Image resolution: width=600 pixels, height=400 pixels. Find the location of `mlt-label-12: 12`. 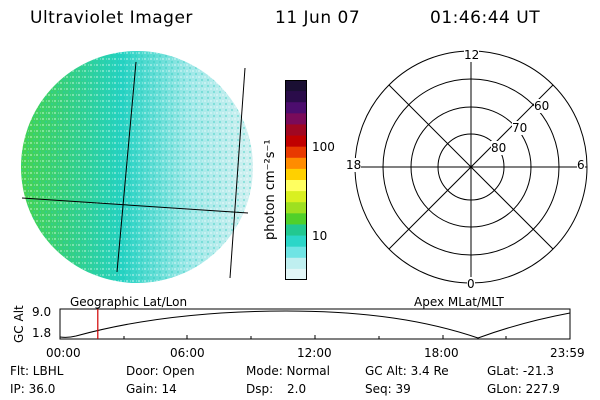

mlt-label-12: 12 is located at coordinates (472, 55).